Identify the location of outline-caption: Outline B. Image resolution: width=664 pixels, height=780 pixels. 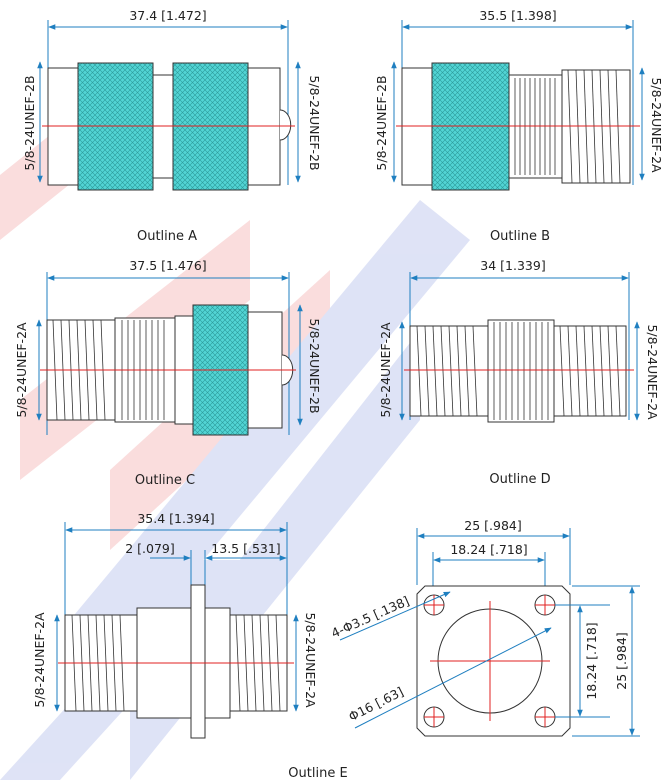
(520, 236).